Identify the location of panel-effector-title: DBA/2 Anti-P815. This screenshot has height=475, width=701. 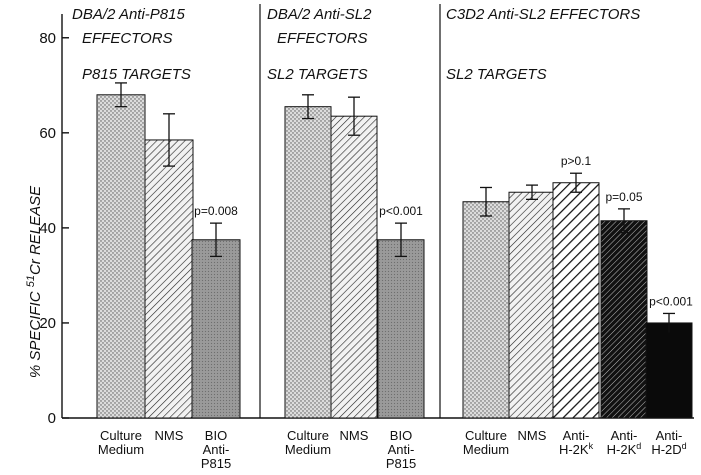
(128, 14).